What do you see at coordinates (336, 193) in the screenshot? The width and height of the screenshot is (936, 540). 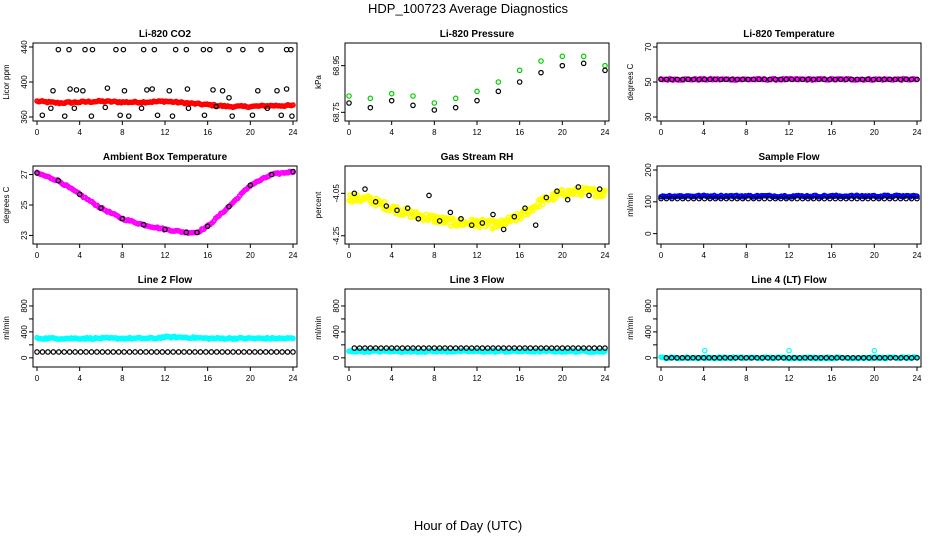 I see `y-tick-label: -4.05` at bounding box center [336, 193].